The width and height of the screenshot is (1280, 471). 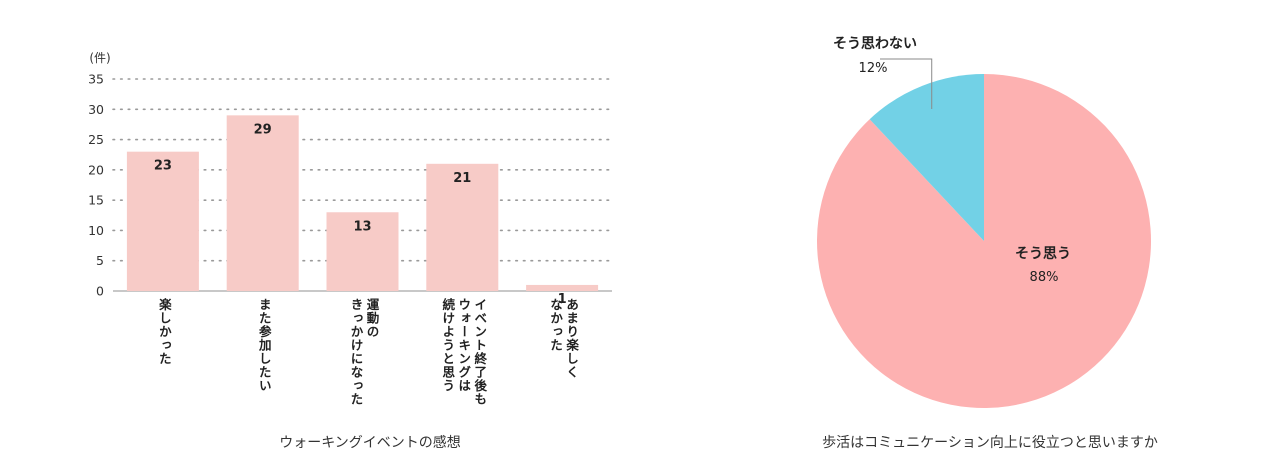 I want to click on x-category-label: あまり楽しく なかった, so click(x=564, y=338).